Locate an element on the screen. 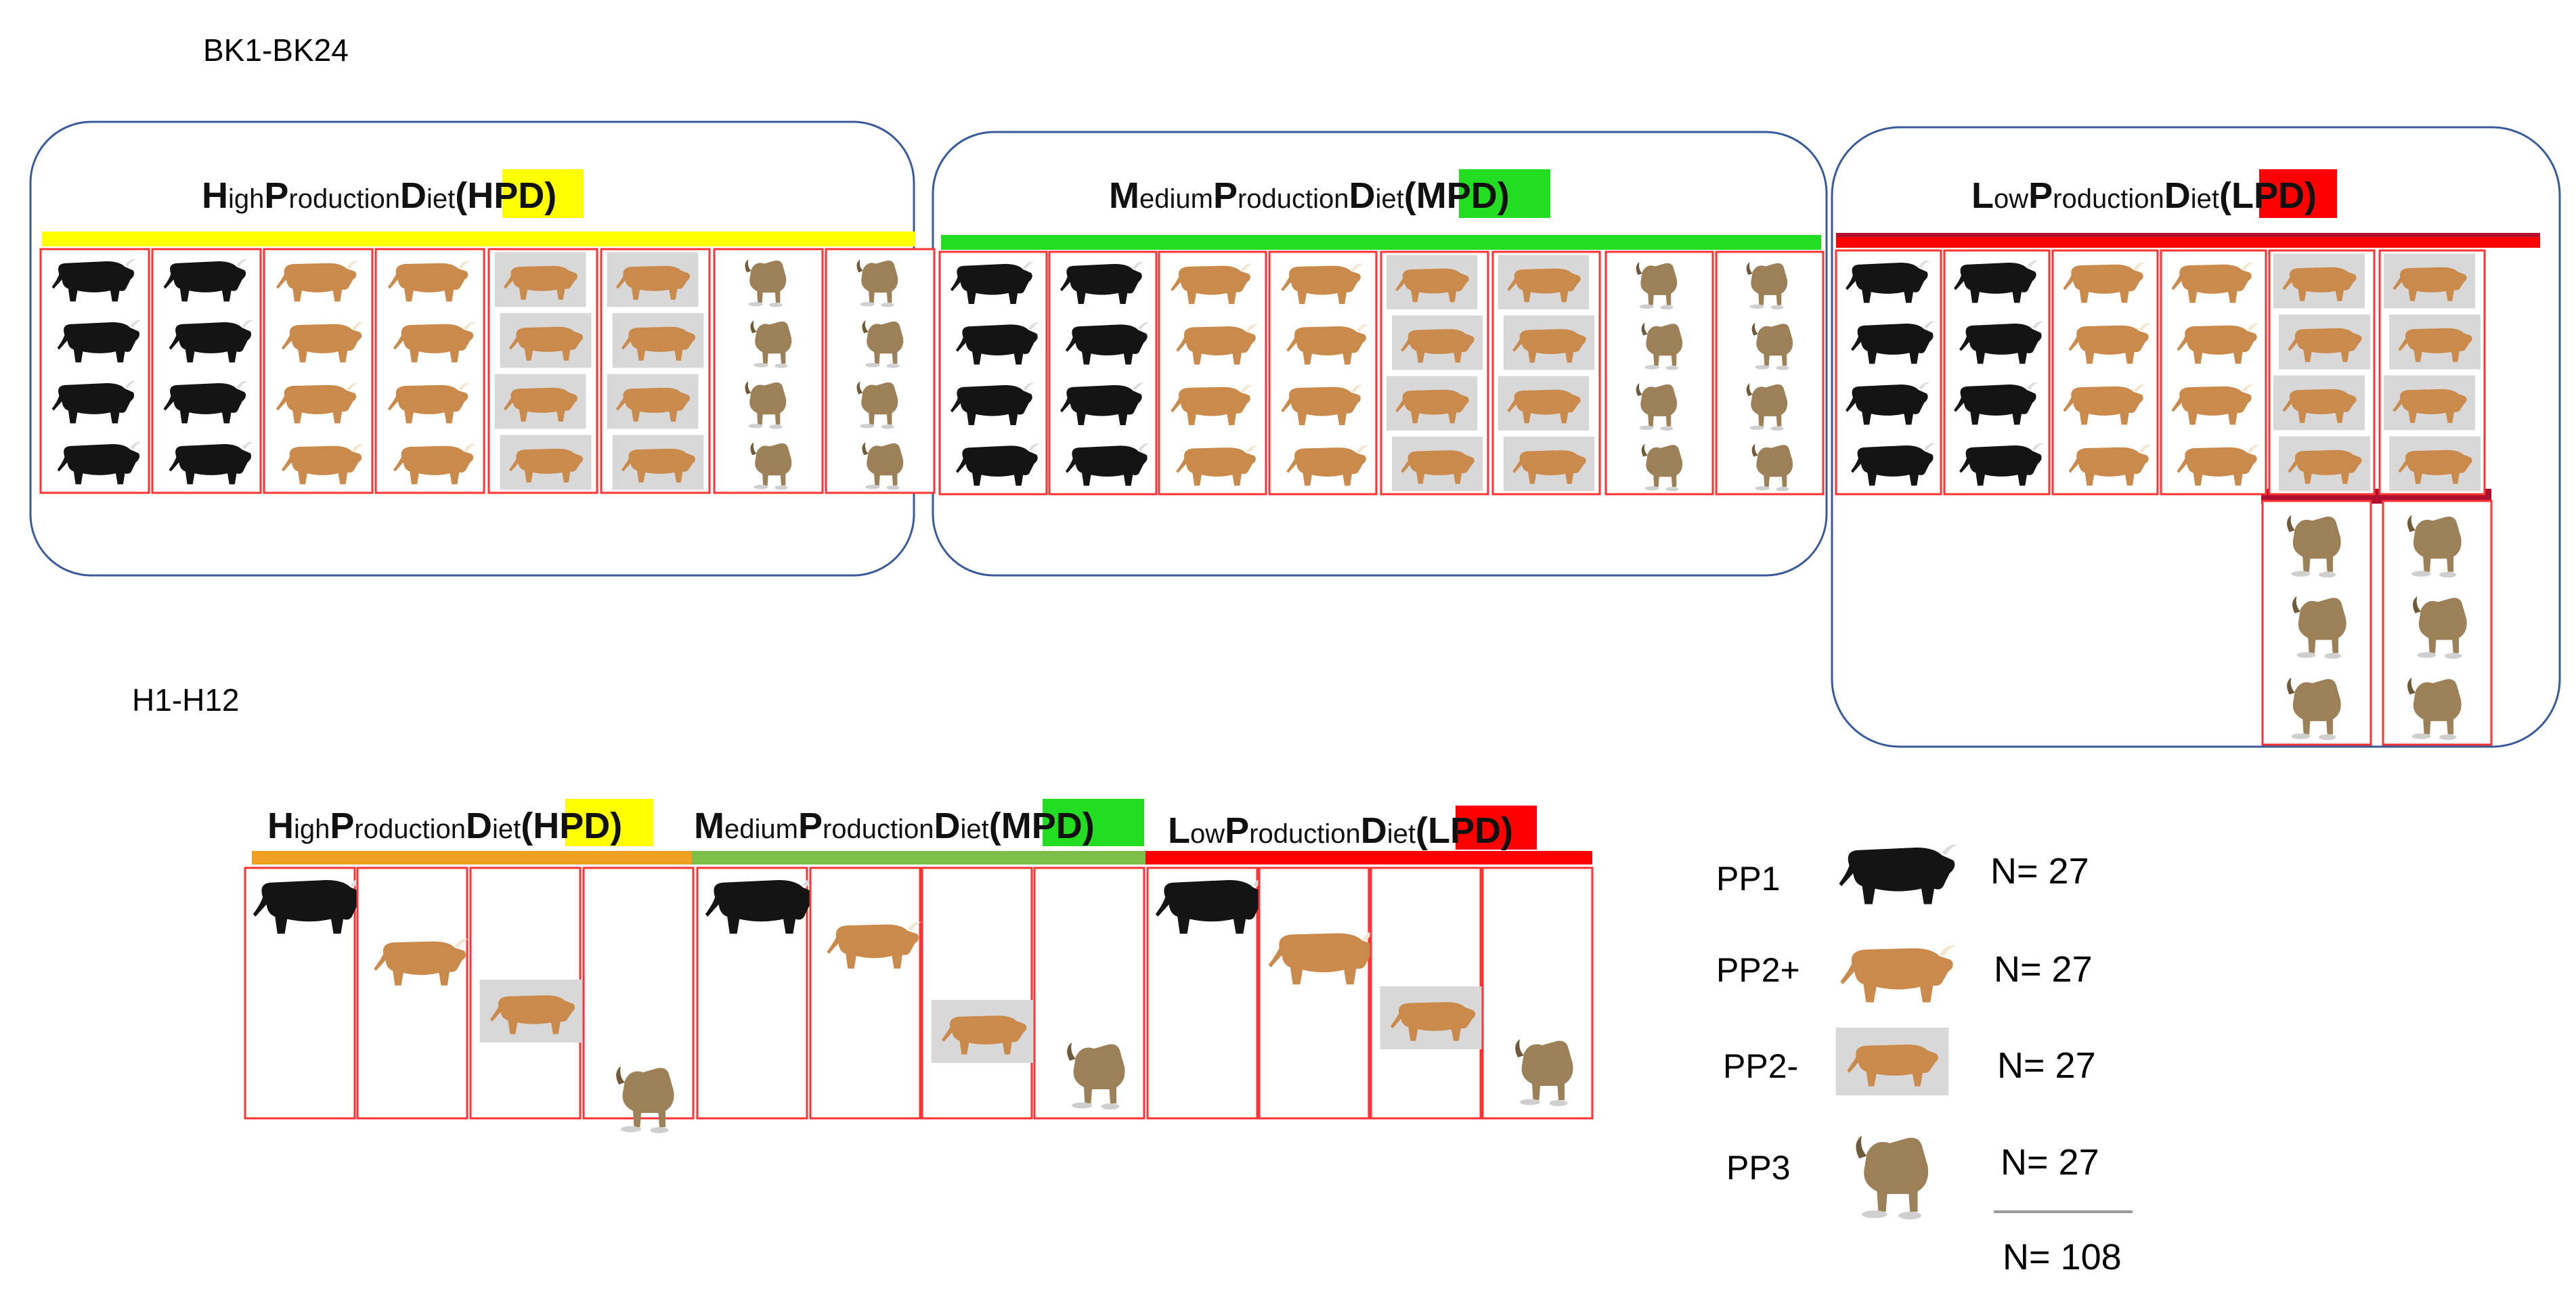 The height and width of the screenshot is (1293, 2576). abbr-highlight-mpd is located at coordinates (1504, 193).